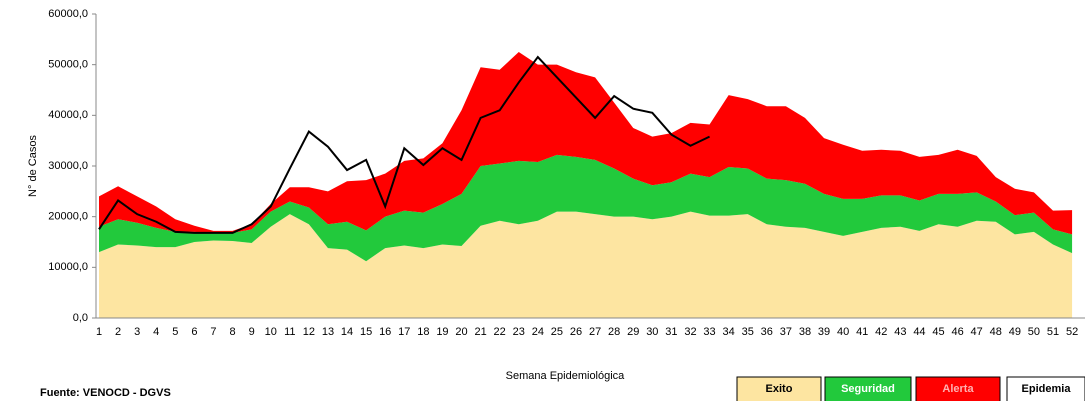 The width and height of the screenshot is (1085, 401). I want to click on x-tick-label: 50, so click(1034, 332).